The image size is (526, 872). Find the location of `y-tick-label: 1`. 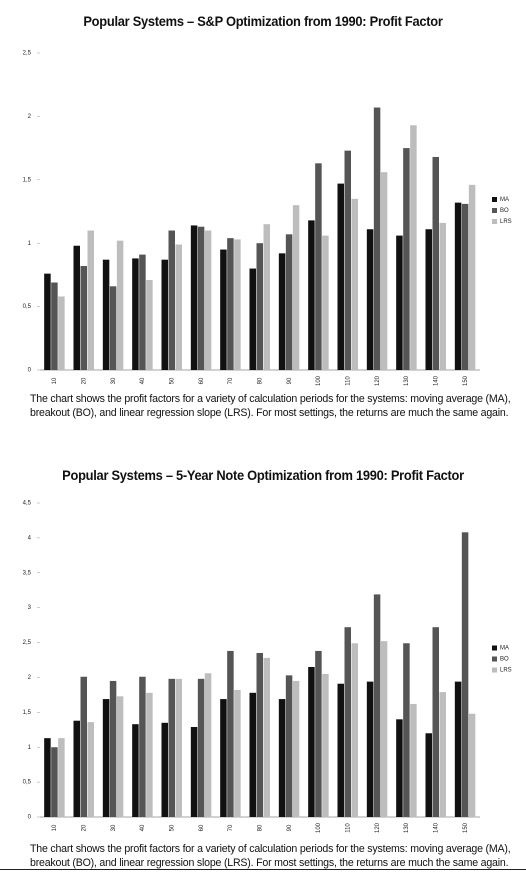

y-tick-label: 1 is located at coordinates (30, 244).